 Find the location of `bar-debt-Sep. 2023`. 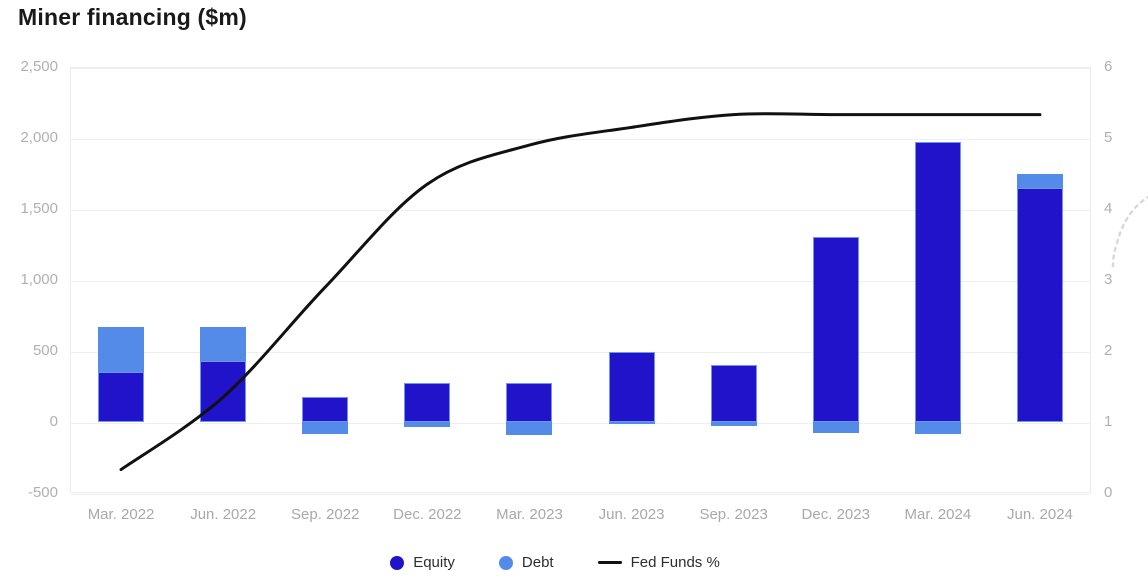

bar-debt-Sep. 2023 is located at coordinates (733, 424).